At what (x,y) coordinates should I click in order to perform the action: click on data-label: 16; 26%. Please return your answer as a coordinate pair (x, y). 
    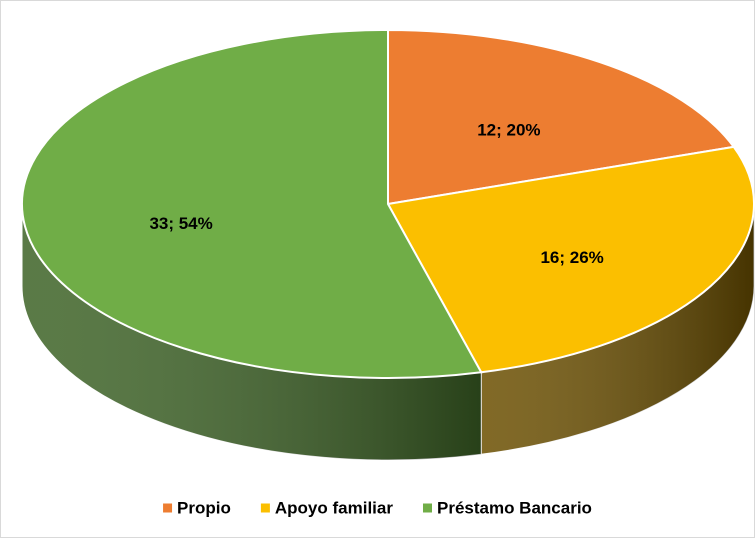
    Looking at the image, I should click on (571, 257).